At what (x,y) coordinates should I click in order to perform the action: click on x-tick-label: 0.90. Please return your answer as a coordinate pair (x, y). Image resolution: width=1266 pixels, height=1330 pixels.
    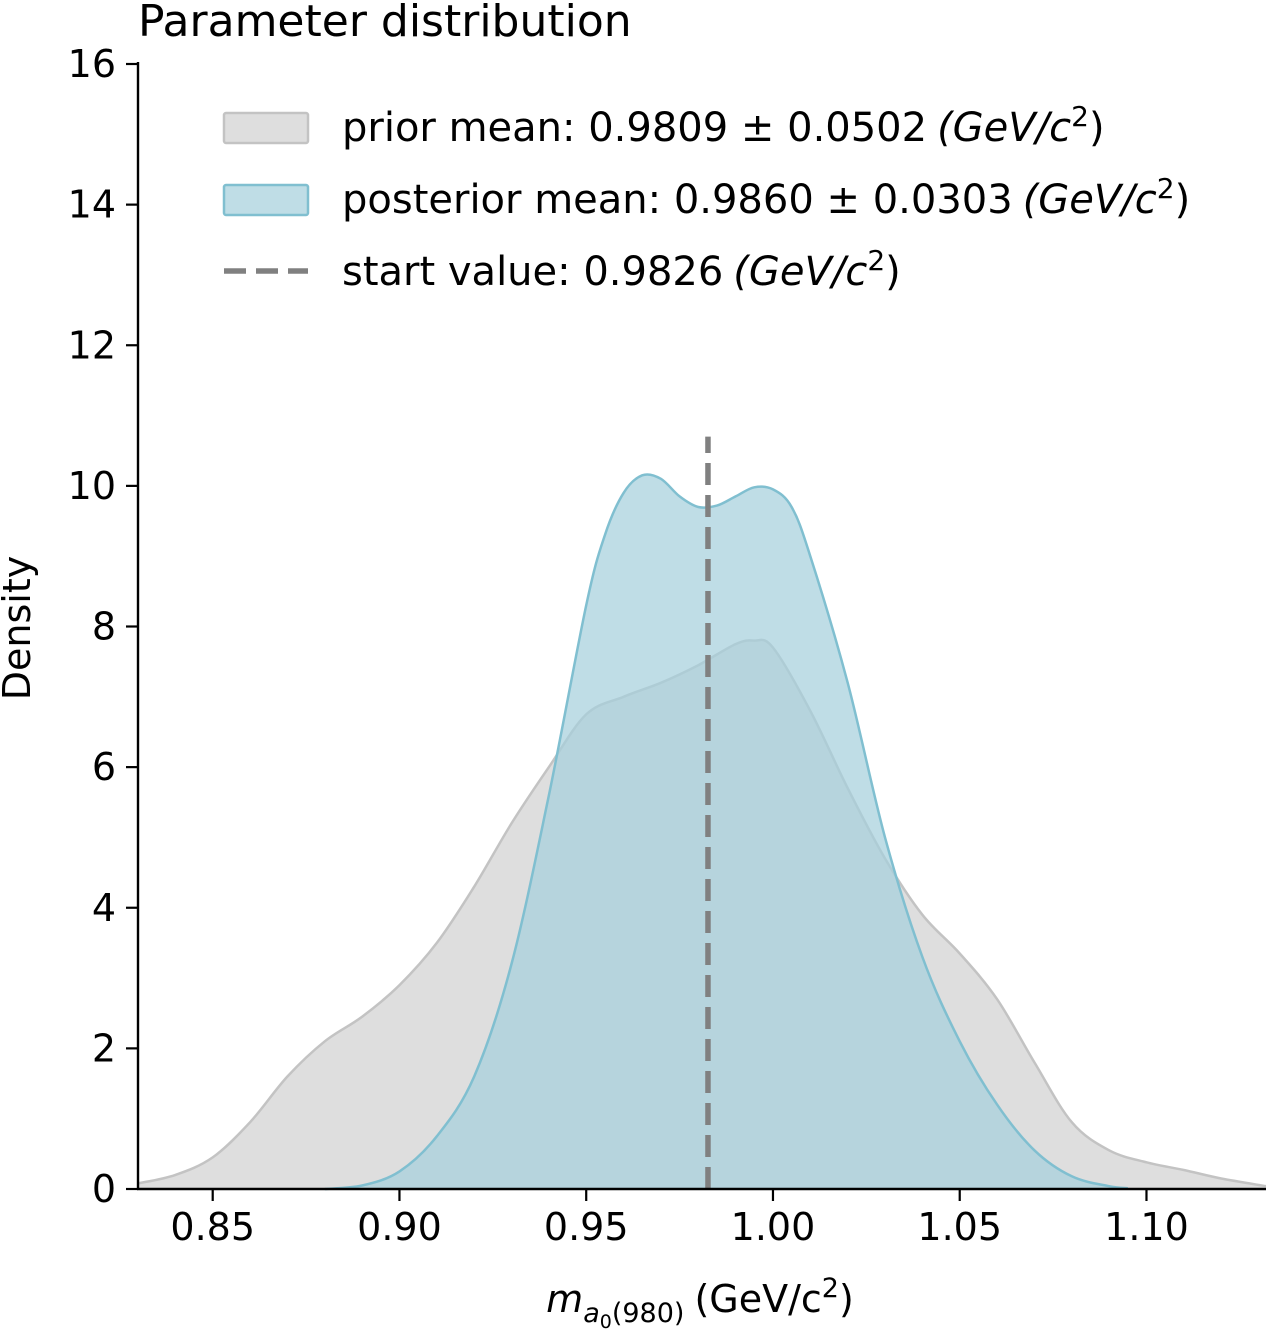
    Looking at the image, I should click on (399, 1227).